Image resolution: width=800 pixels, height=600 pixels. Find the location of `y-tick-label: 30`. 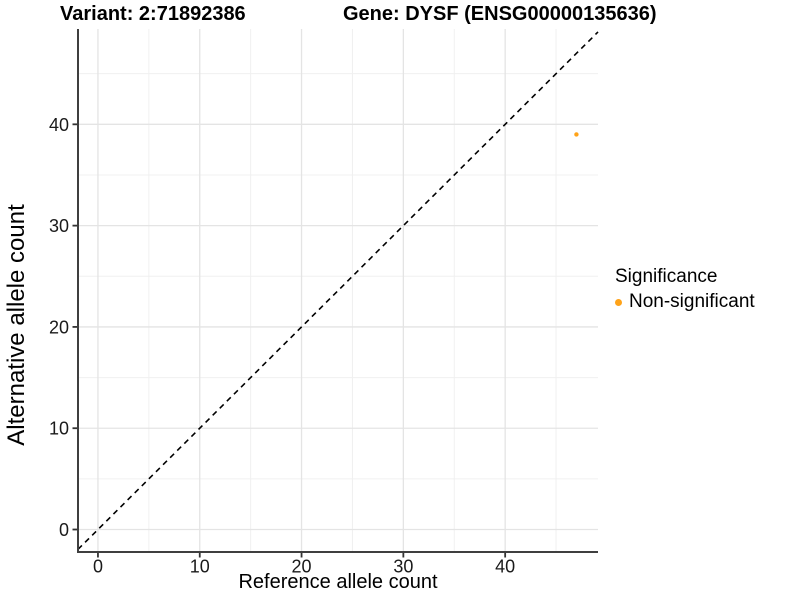

y-tick-label: 30 is located at coordinates (59, 226).